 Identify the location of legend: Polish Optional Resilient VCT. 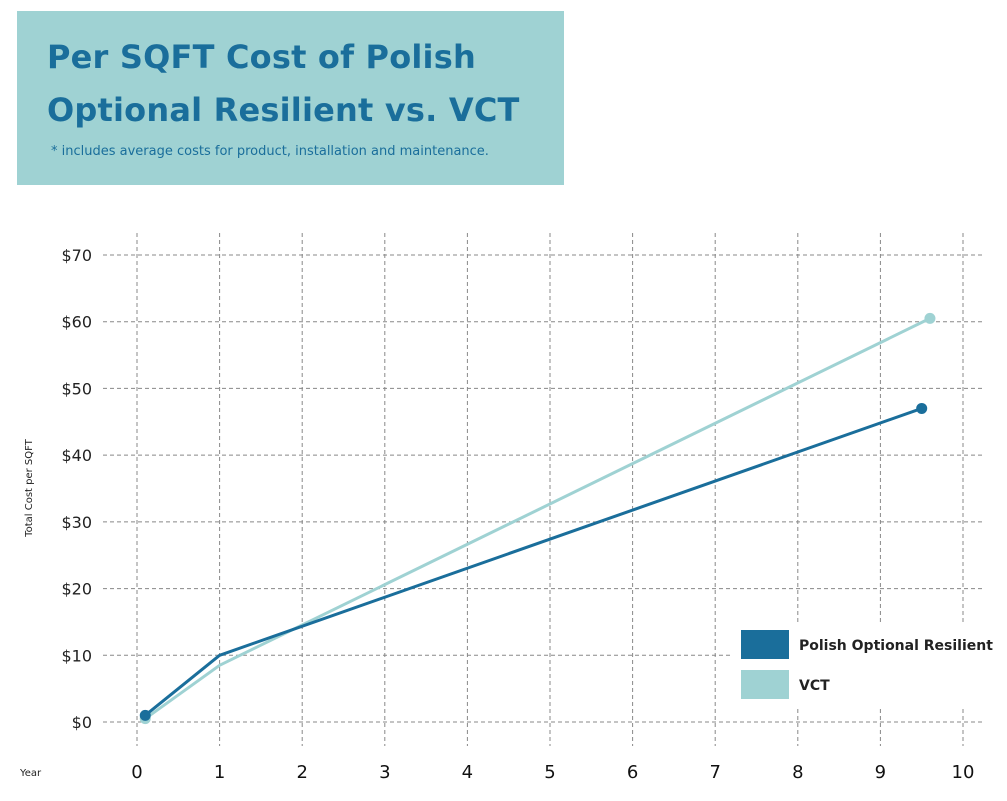
(864, 665).